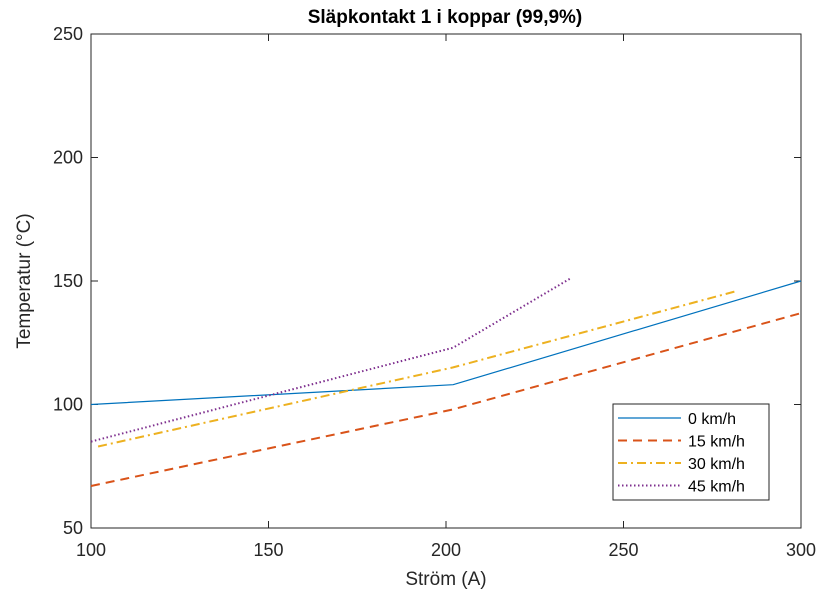 The width and height of the screenshot is (821, 593). Describe the element at coordinates (716, 442) in the screenshot. I see `legend-label-1: 15 km/h` at that location.